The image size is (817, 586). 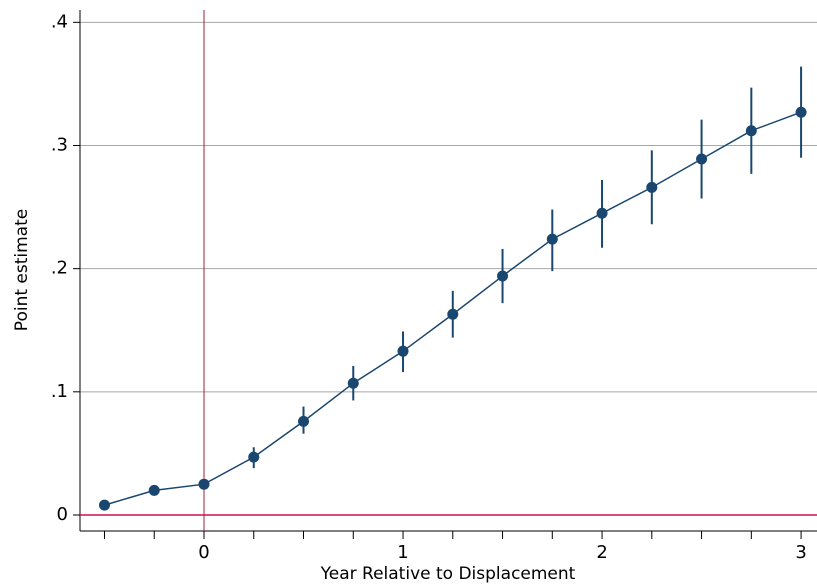 What do you see at coordinates (448, 574) in the screenshot?
I see `x-axis-label: Year Relative to Displacement` at bounding box center [448, 574].